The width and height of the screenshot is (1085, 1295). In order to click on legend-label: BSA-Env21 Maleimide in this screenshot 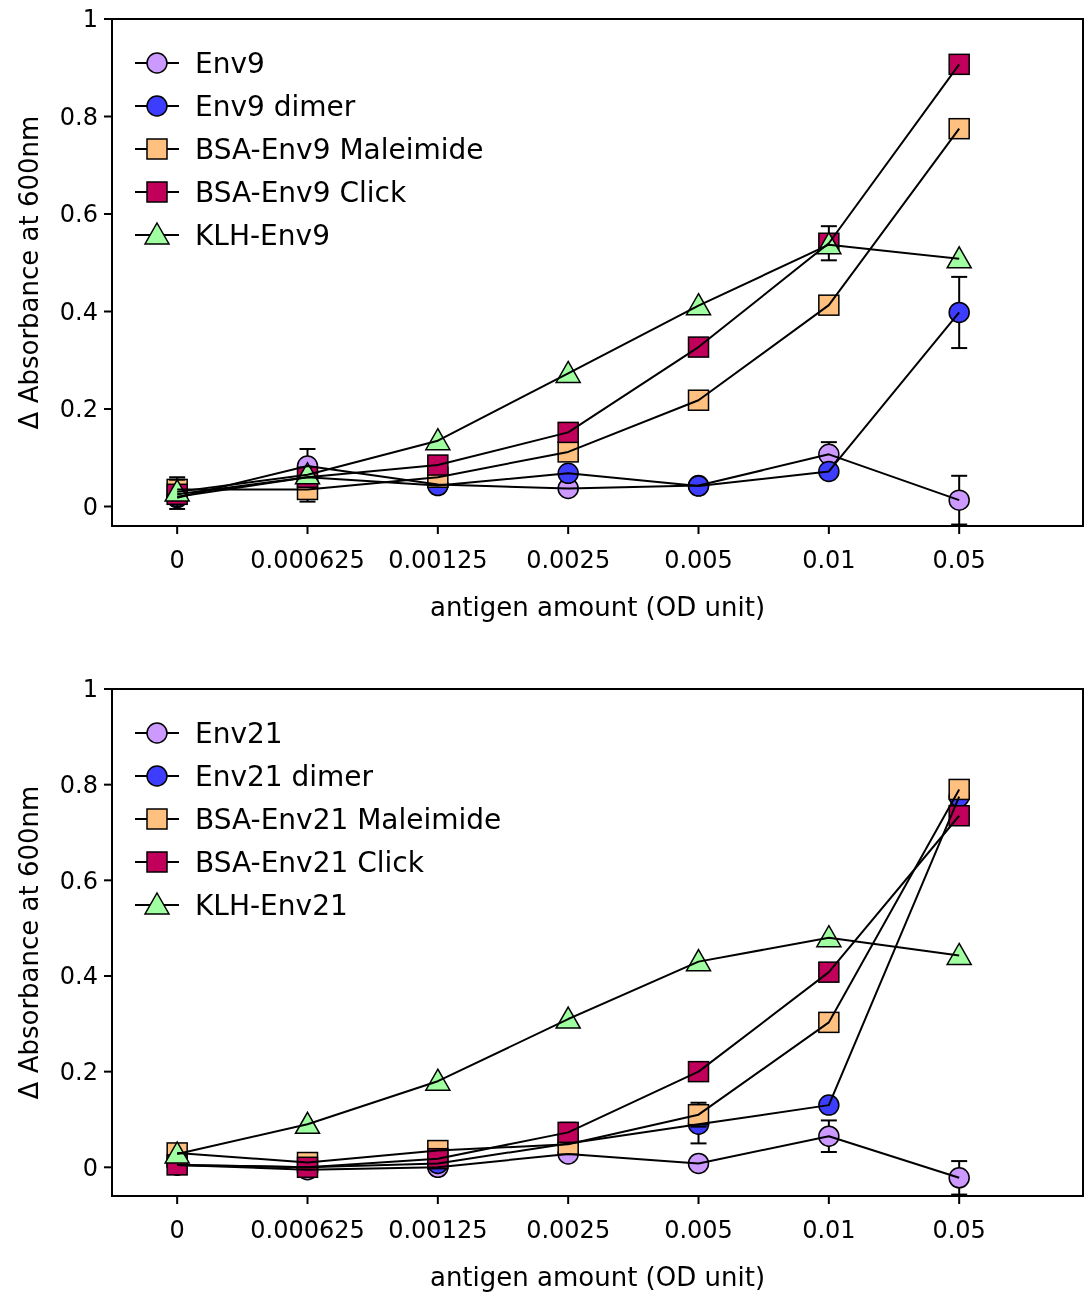, I will do `click(348, 819)`.